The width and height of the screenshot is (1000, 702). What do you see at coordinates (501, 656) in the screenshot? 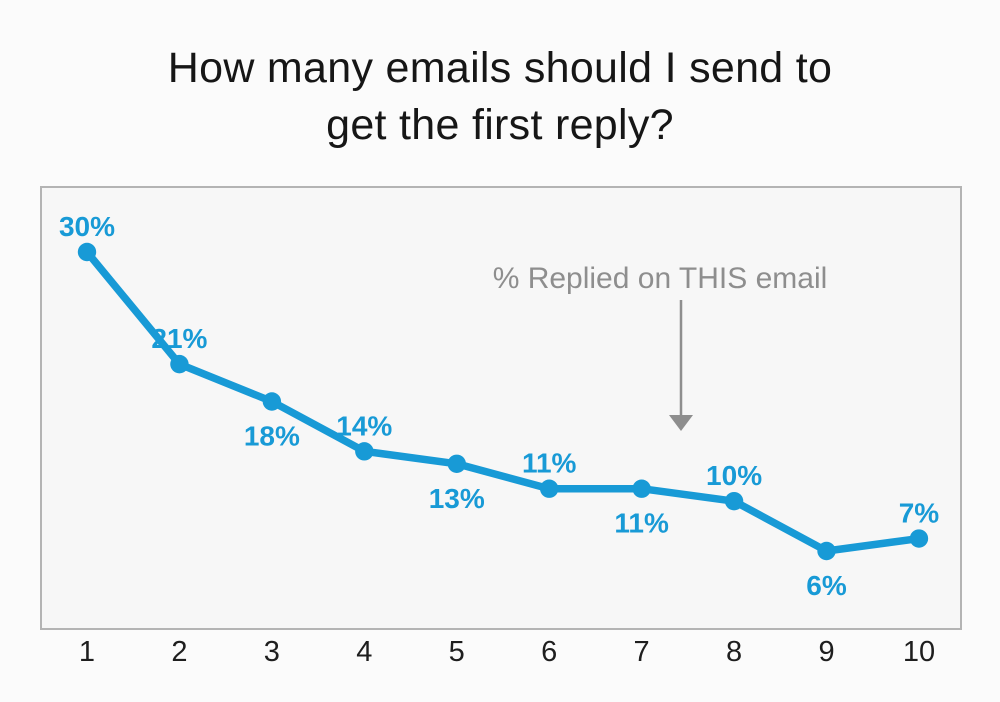
I see `x-axis: 1 2 3 4 5 6 7 8 9 10` at bounding box center [501, 656].